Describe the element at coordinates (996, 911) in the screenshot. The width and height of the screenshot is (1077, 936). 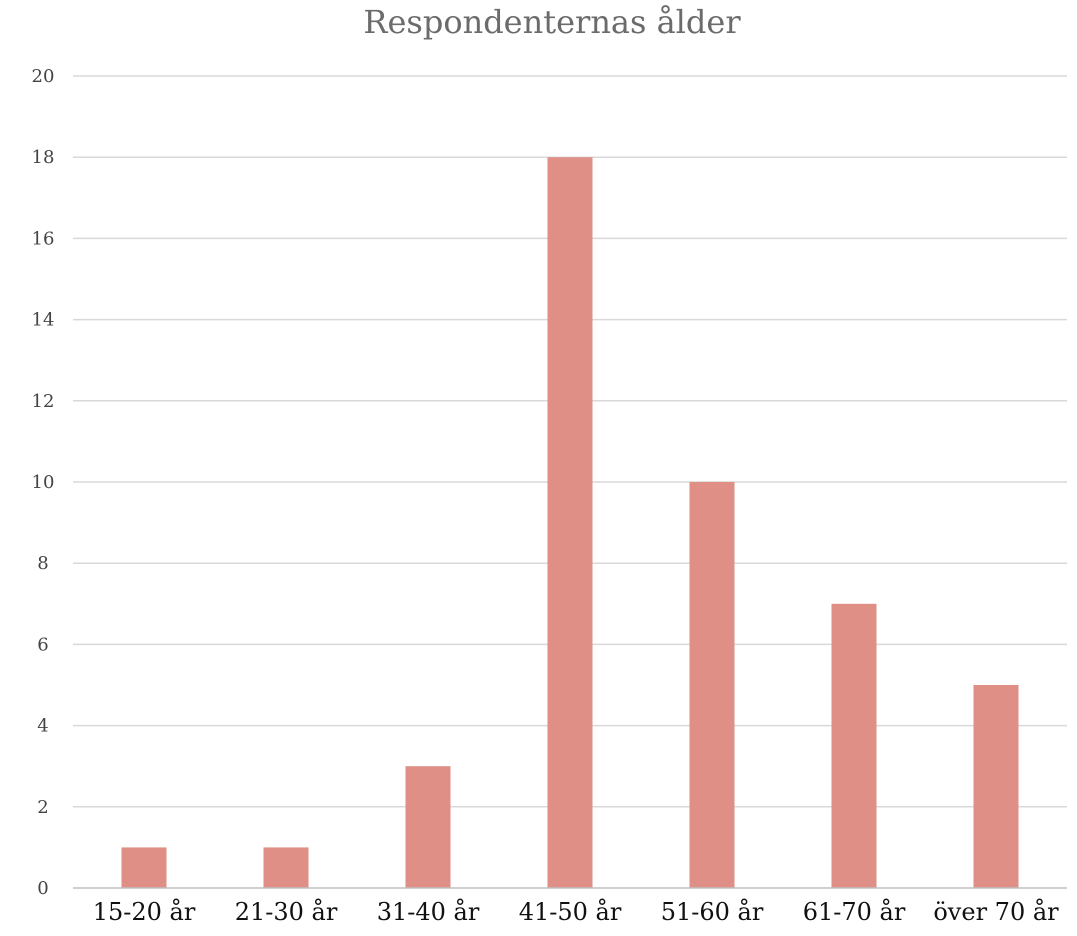
I see `x-tick-label: över 70 år` at that location.